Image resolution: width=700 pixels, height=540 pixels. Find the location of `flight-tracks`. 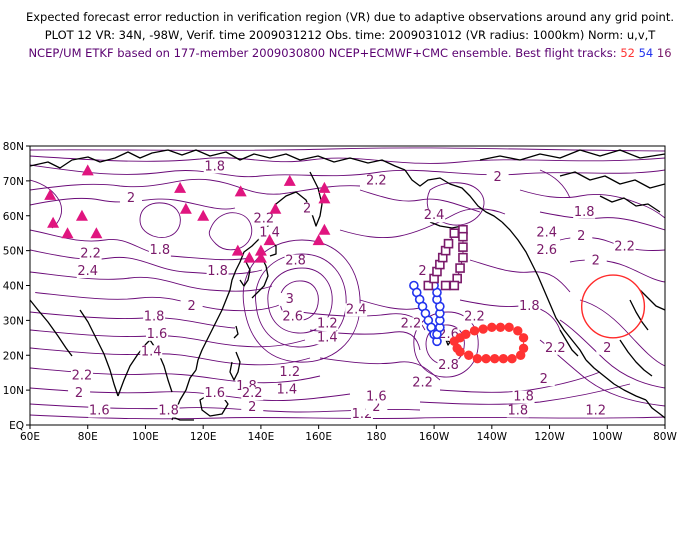

flight-tracks is located at coordinates (469, 294).